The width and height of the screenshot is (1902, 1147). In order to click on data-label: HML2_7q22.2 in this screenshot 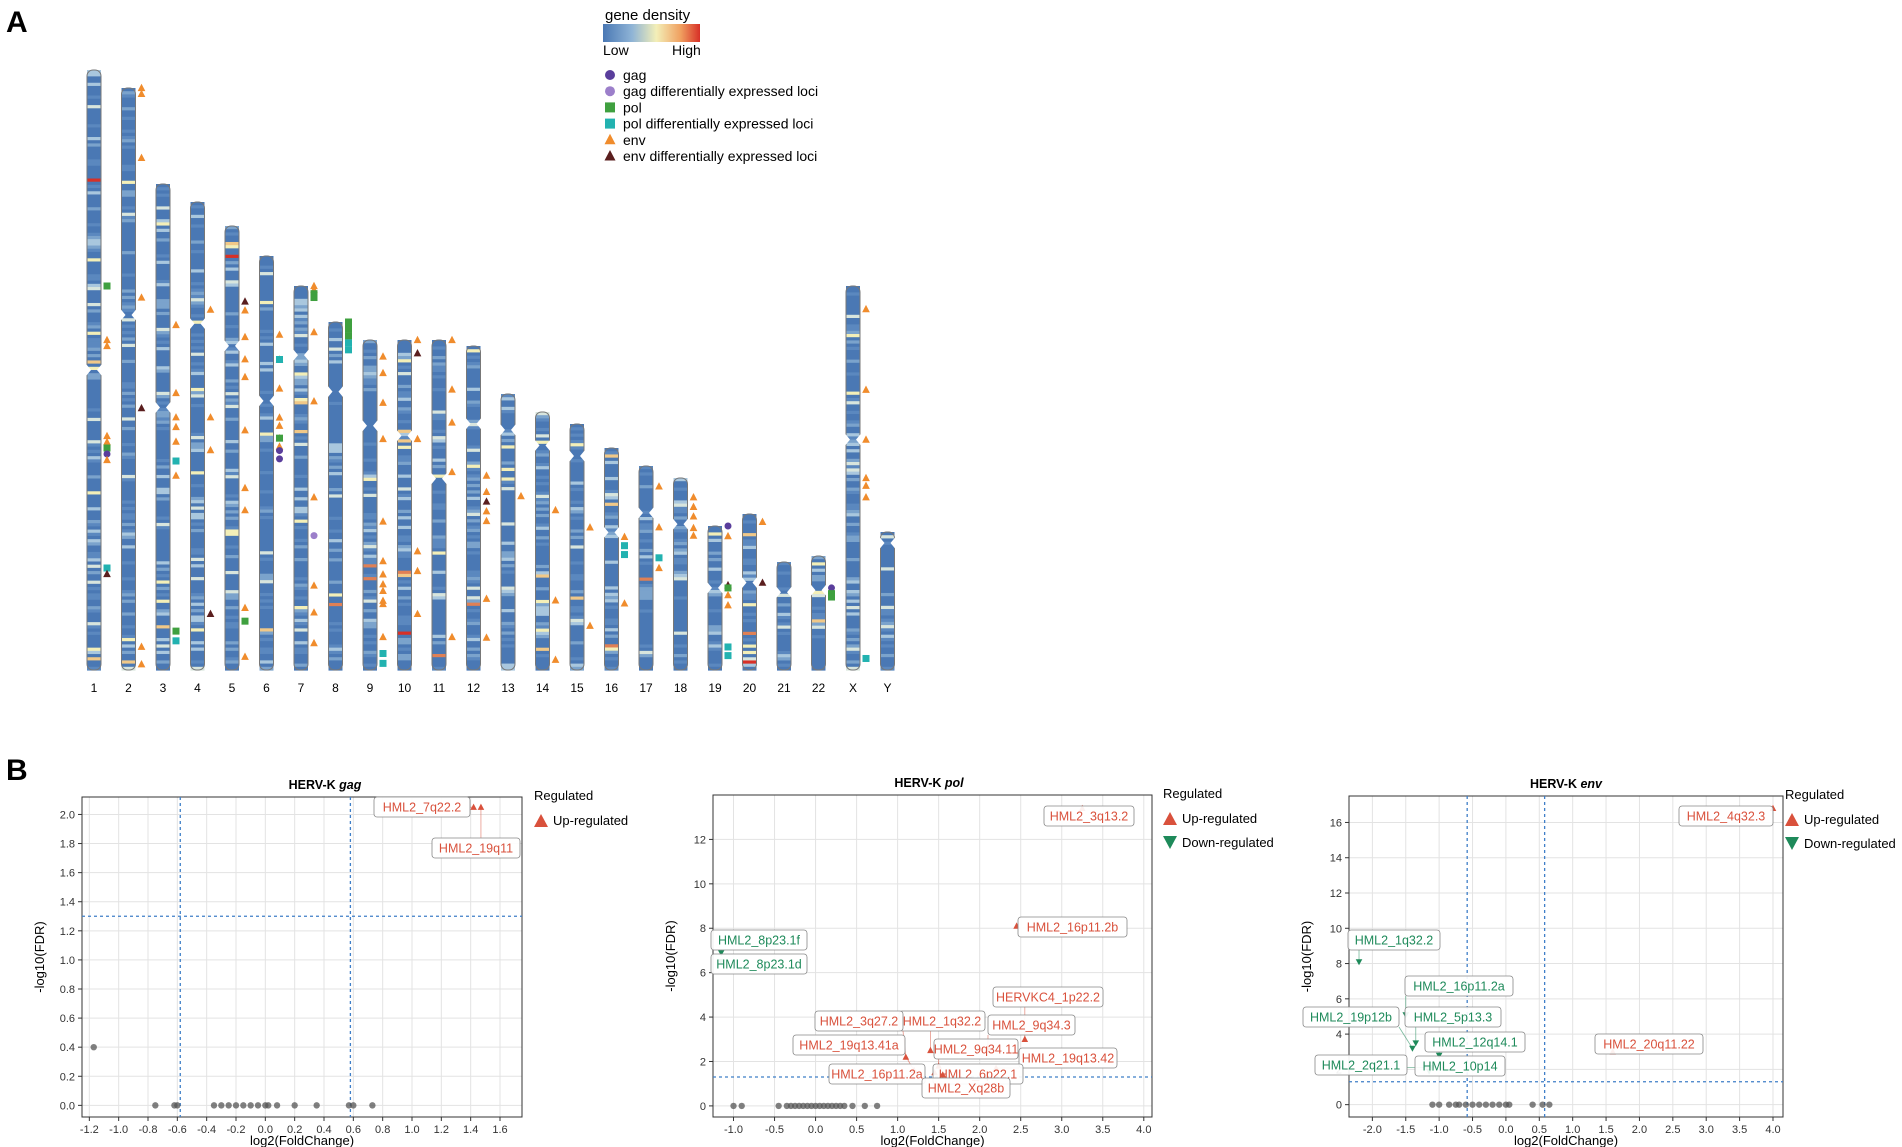, I will do `click(422, 808)`.